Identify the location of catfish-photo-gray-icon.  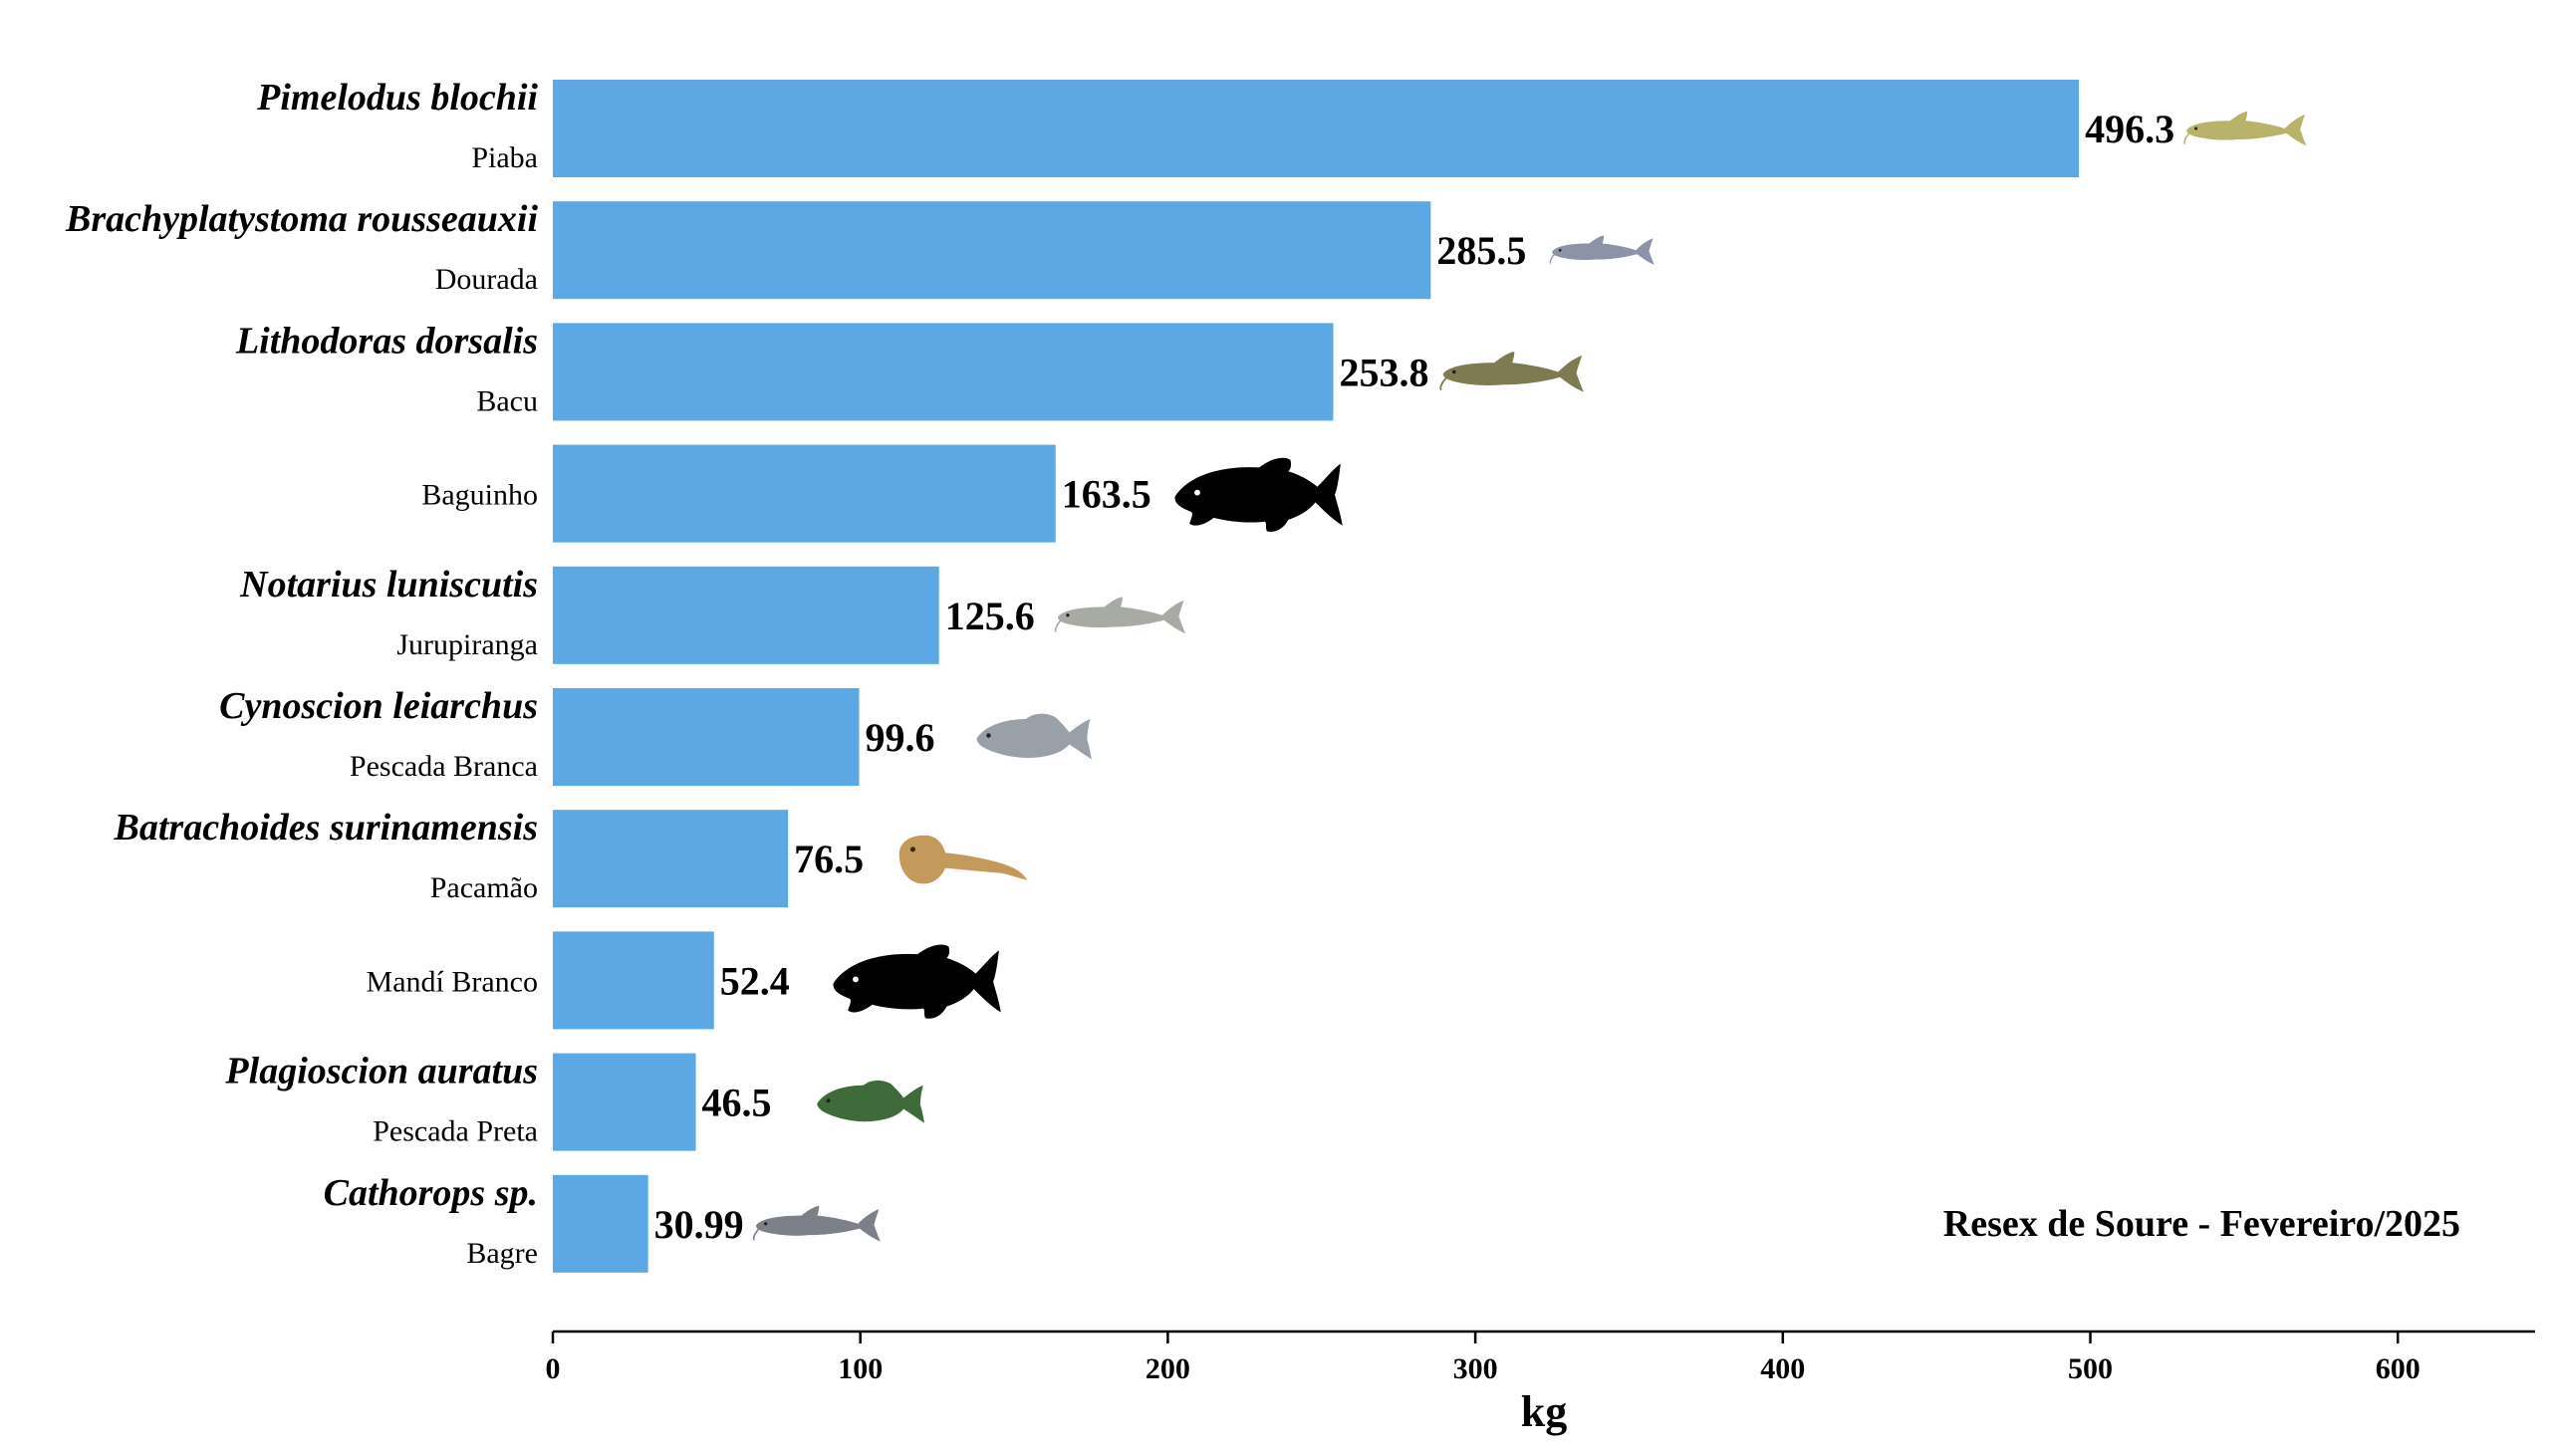
(1602, 250).